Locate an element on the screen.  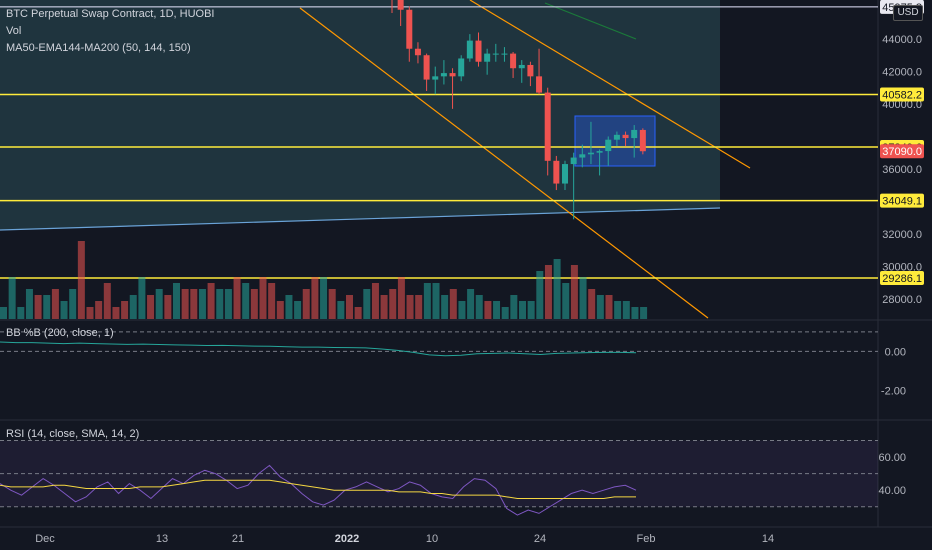
moving-average-line is located at coordinates (590, 21).